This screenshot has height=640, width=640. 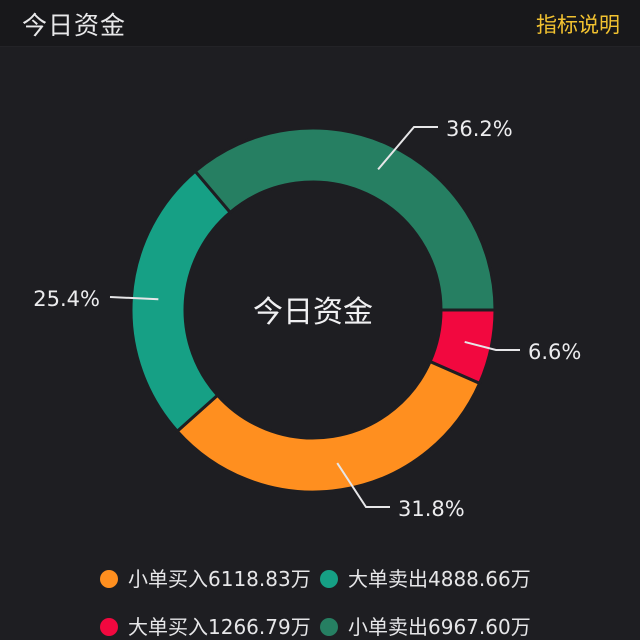 I want to click on header-bar: 今日资金 指标说明, so click(x=320, y=23).